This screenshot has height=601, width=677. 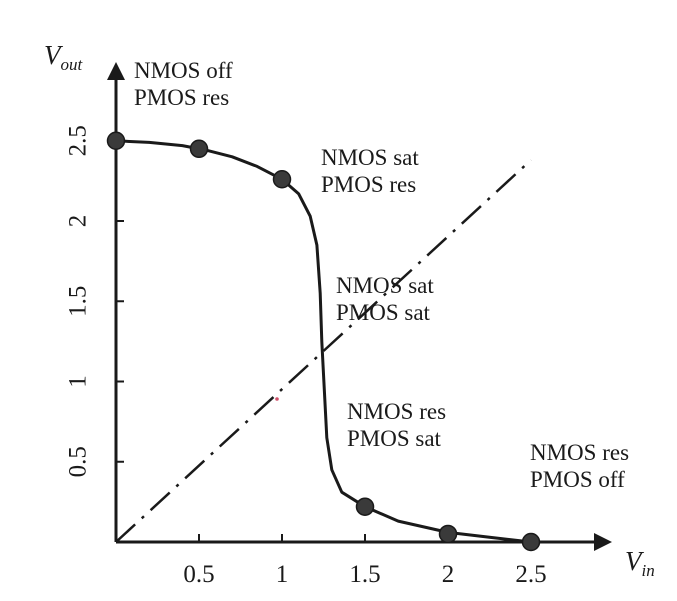 What do you see at coordinates (198, 574) in the screenshot?
I see `x-tick-label: 0.5` at bounding box center [198, 574].